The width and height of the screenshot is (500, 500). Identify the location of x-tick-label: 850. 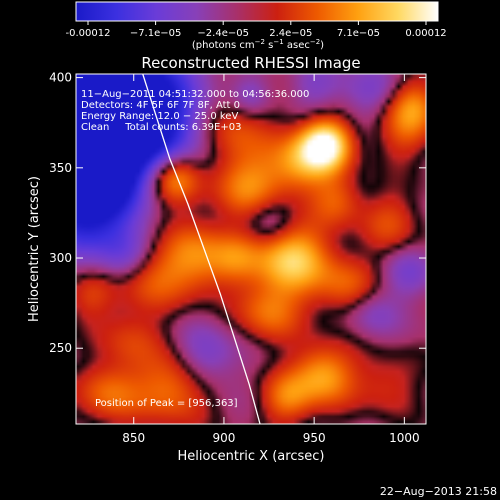
(133, 438).